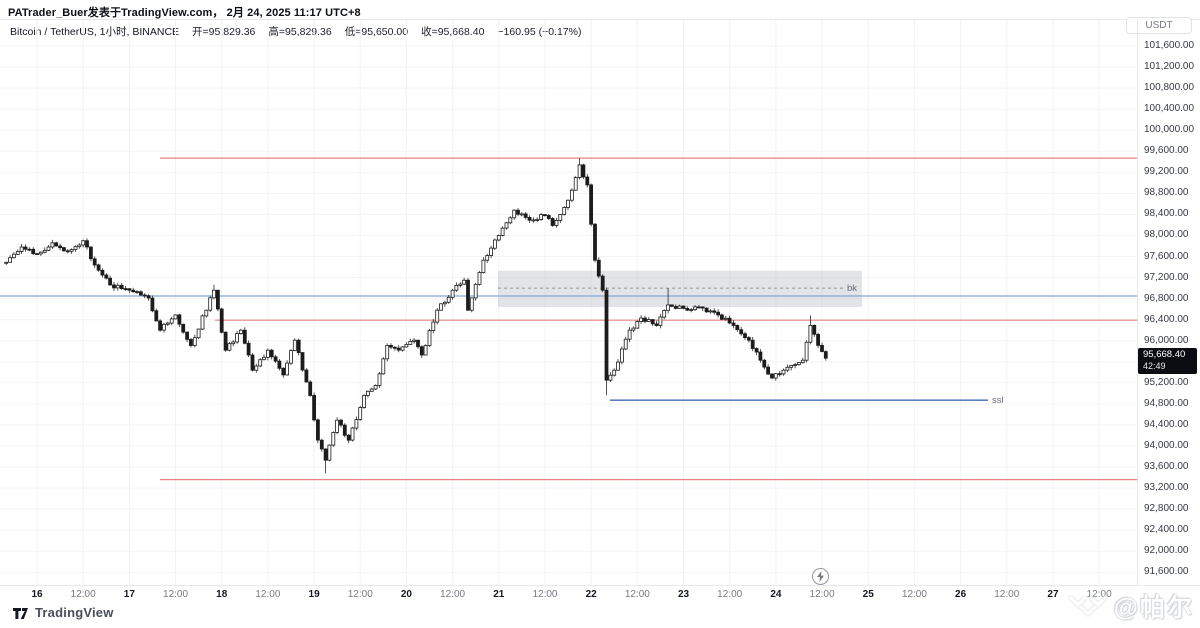 Image resolution: width=1200 pixels, height=628 pixels. Describe the element at coordinates (1053, 594) in the screenshot. I see `time-axis-label: 27` at that location.